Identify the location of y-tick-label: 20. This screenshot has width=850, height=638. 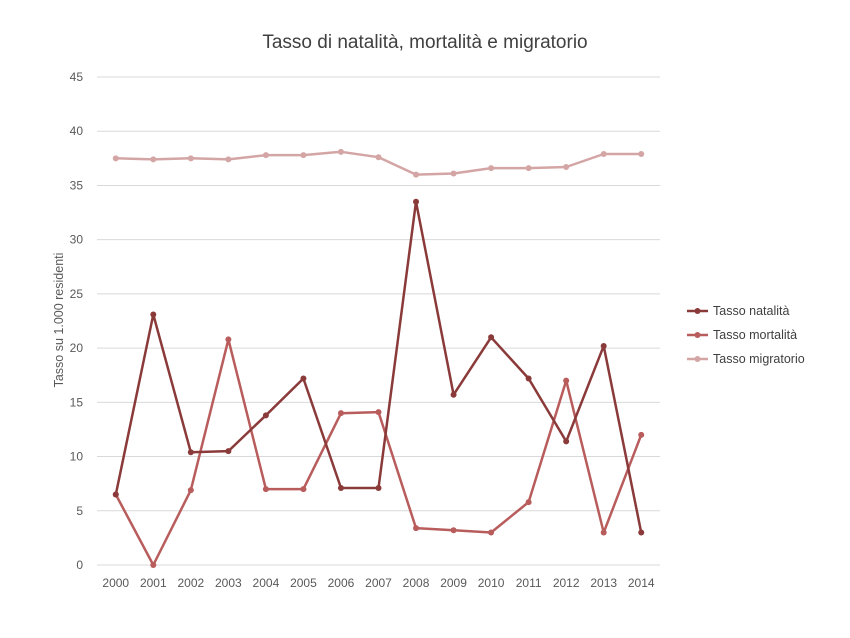
(77, 348).